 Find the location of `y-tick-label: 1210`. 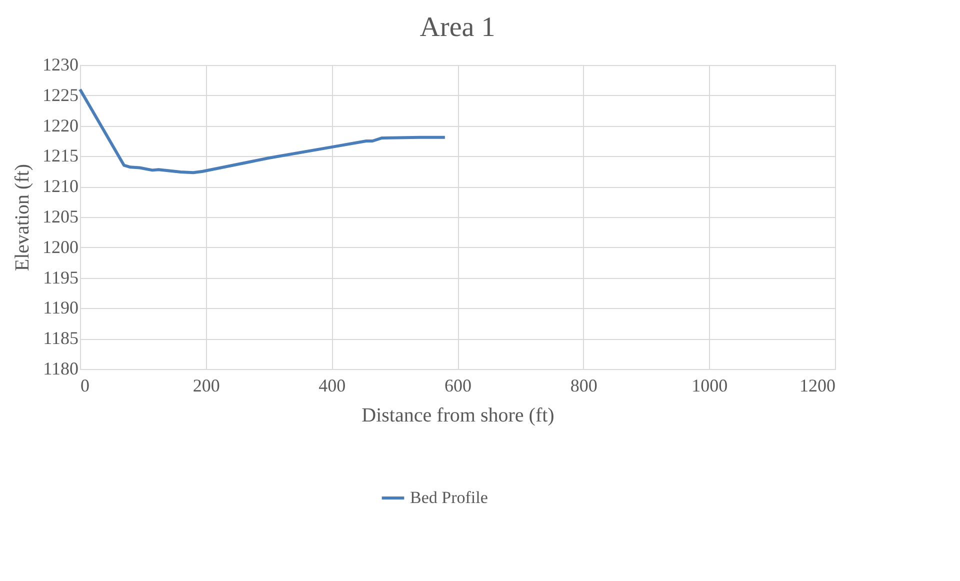

y-tick-label: 1210 is located at coordinates (60, 186).